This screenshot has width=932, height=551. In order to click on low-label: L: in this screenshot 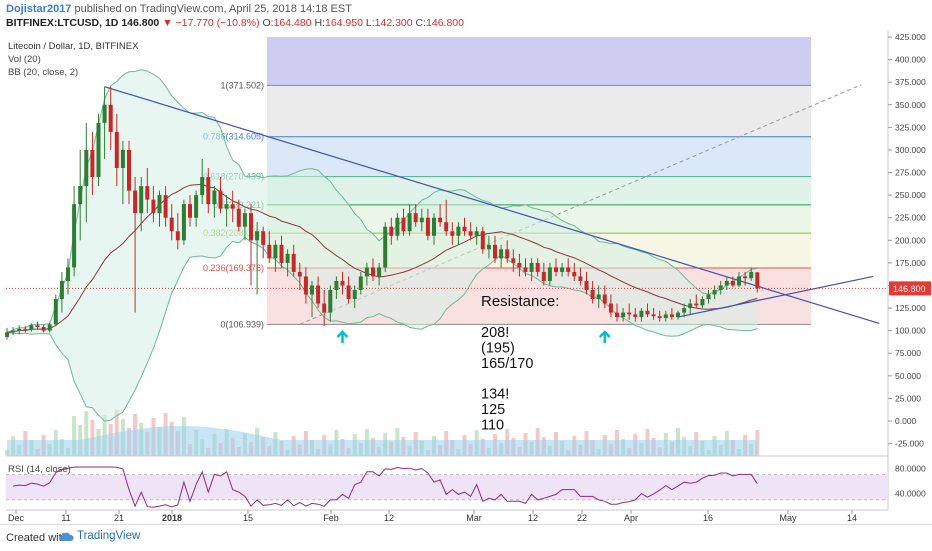, I will do `click(370, 23)`.